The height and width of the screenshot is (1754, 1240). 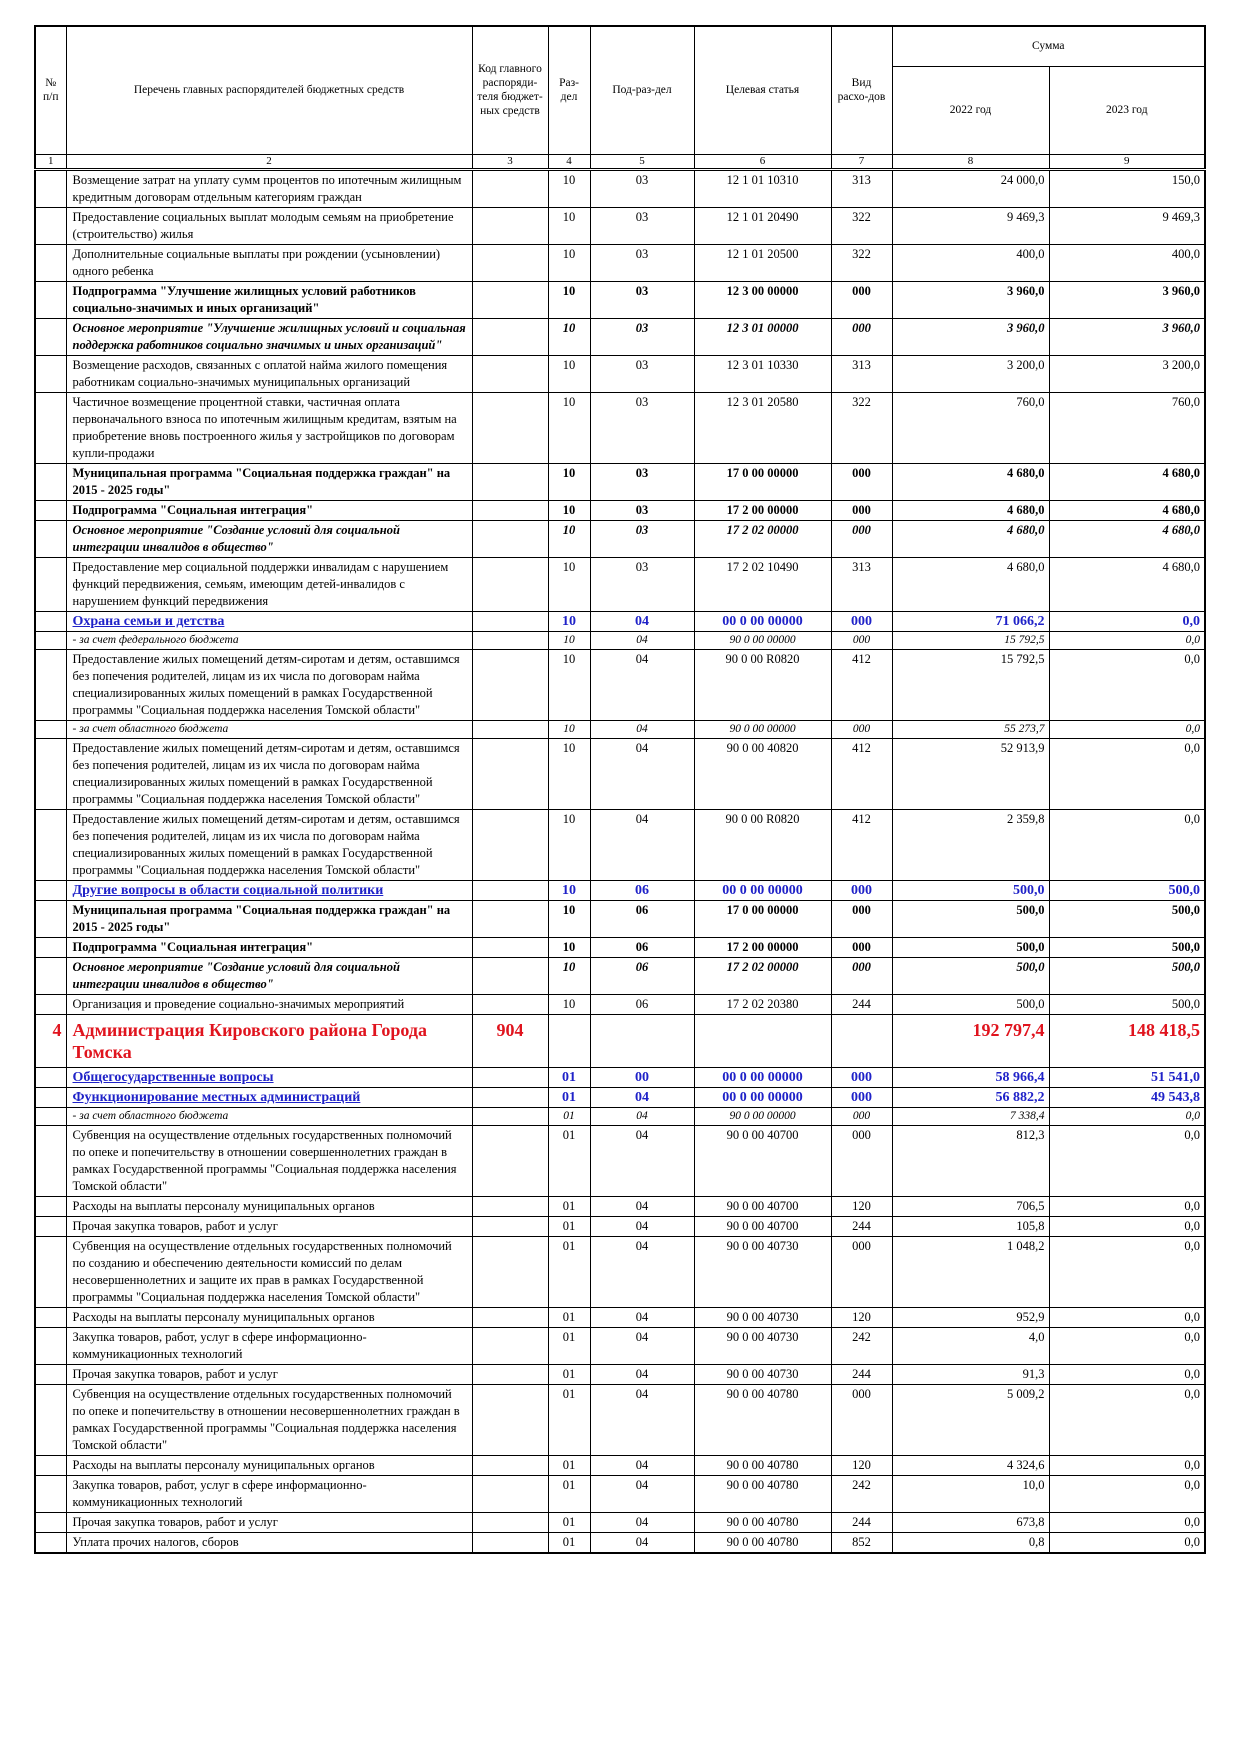 What do you see at coordinates (762, 427) in the screenshot?
I see `table-cell: 12 3 01 20580` at bounding box center [762, 427].